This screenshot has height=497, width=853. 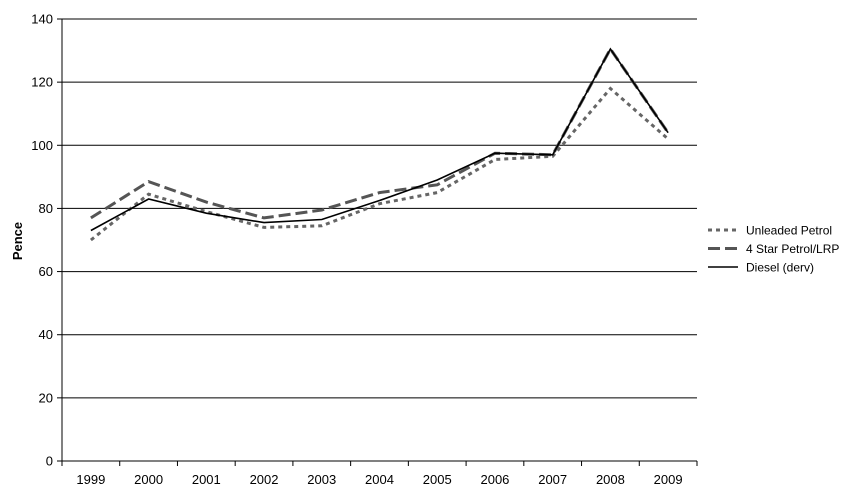 What do you see at coordinates (552, 479) in the screenshot?
I see `x-tick-label: 2007` at bounding box center [552, 479].